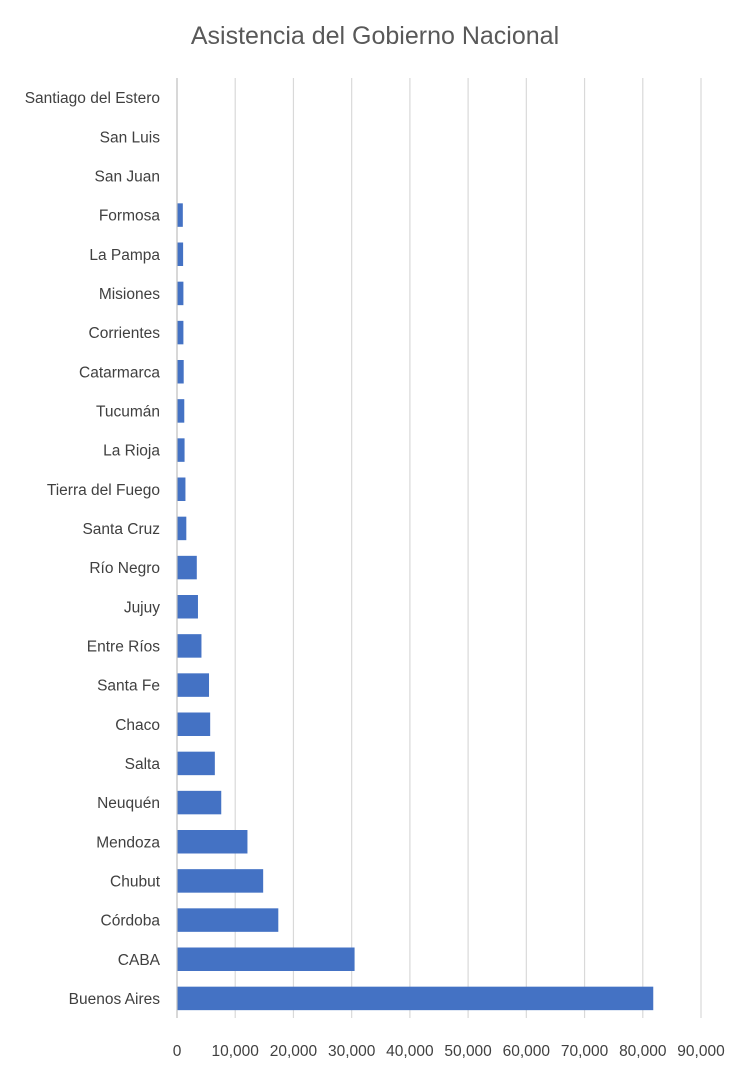  I want to click on x-tick-label: 20,000, so click(294, 1051).